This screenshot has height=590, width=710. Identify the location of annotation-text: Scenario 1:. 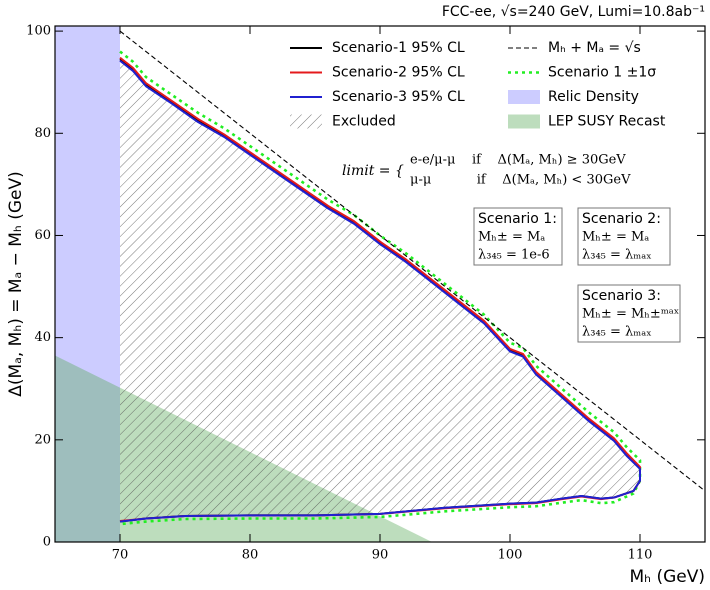
(517, 219).